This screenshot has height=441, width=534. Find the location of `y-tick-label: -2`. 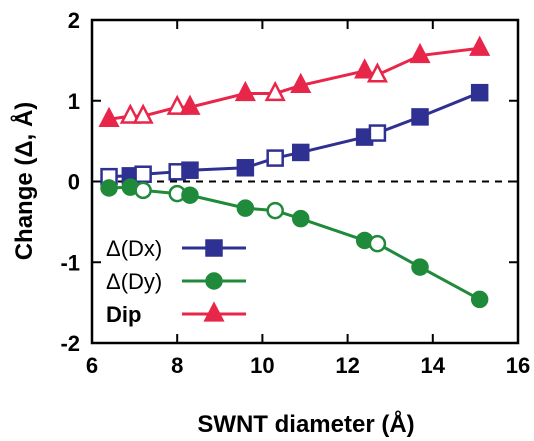

y-tick-label: -2 is located at coordinates (70, 343).